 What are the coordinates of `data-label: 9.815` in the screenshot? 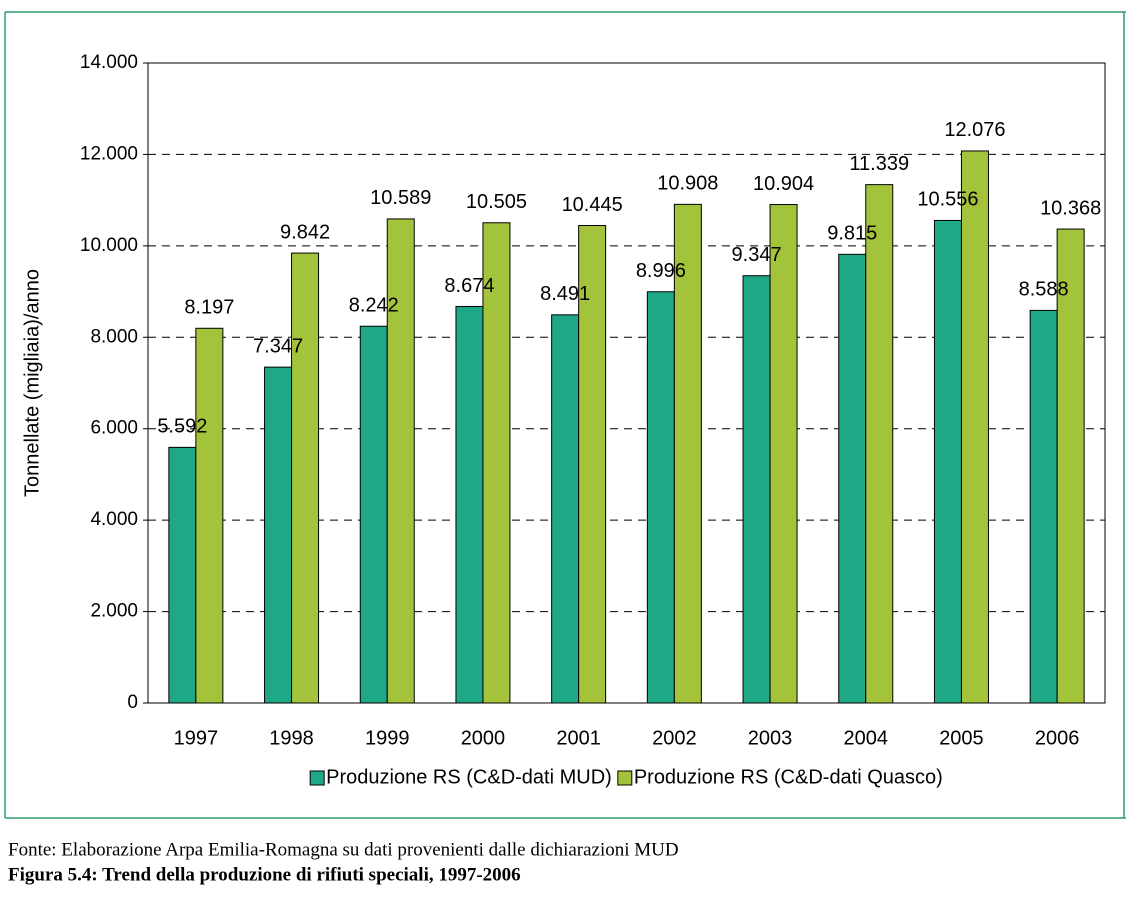 It's located at (852, 234).